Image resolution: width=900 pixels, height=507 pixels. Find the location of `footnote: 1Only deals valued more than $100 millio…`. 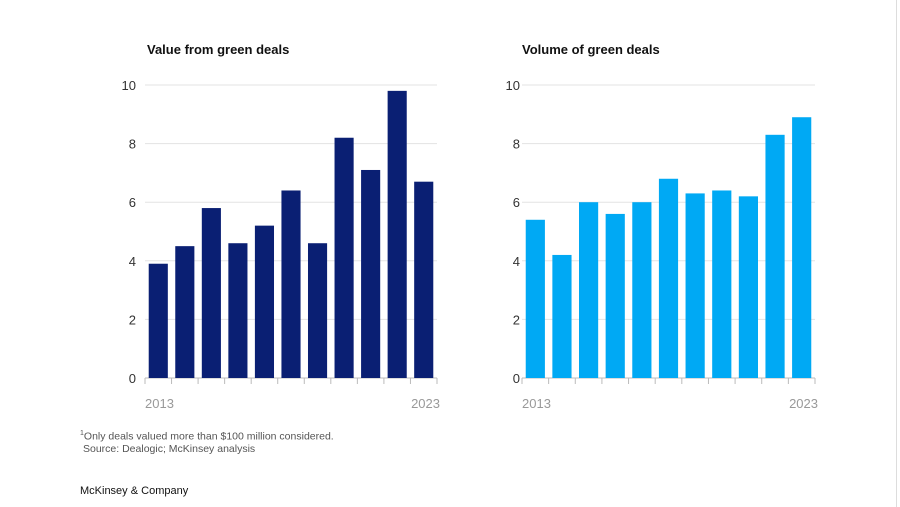

footnote: 1Only deals valued more than $100 millio… is located at coordinates (207, 436).